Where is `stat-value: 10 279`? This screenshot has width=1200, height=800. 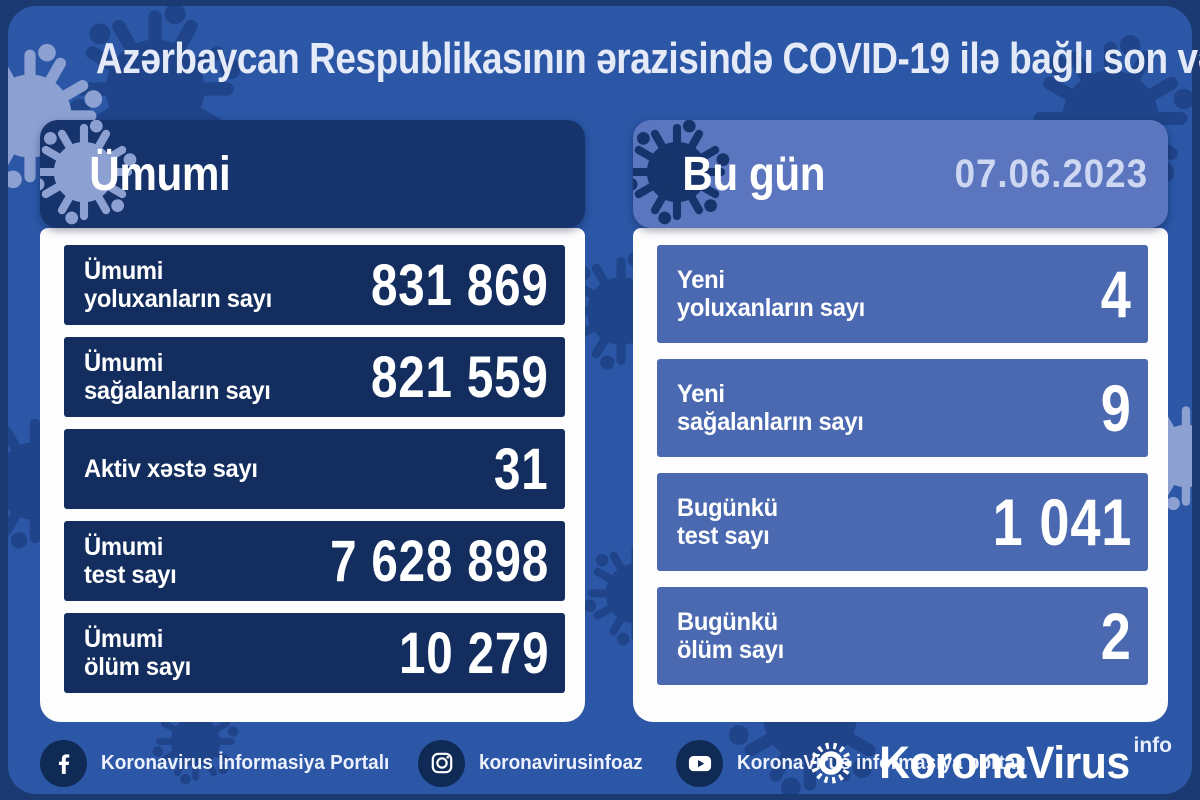 stat-value: 10 279 is located at coordinates (473, 653).